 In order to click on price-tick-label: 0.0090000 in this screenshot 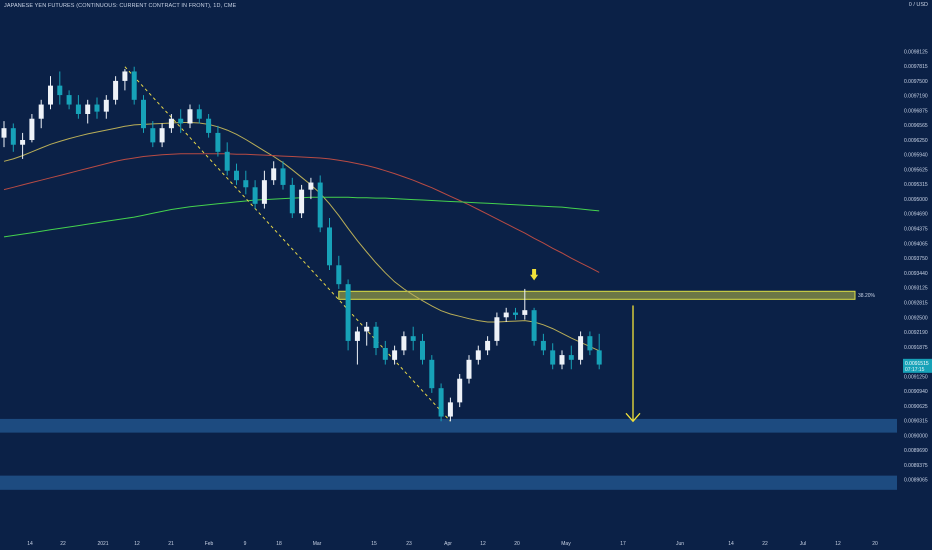, I will do `click(916, 436)`.